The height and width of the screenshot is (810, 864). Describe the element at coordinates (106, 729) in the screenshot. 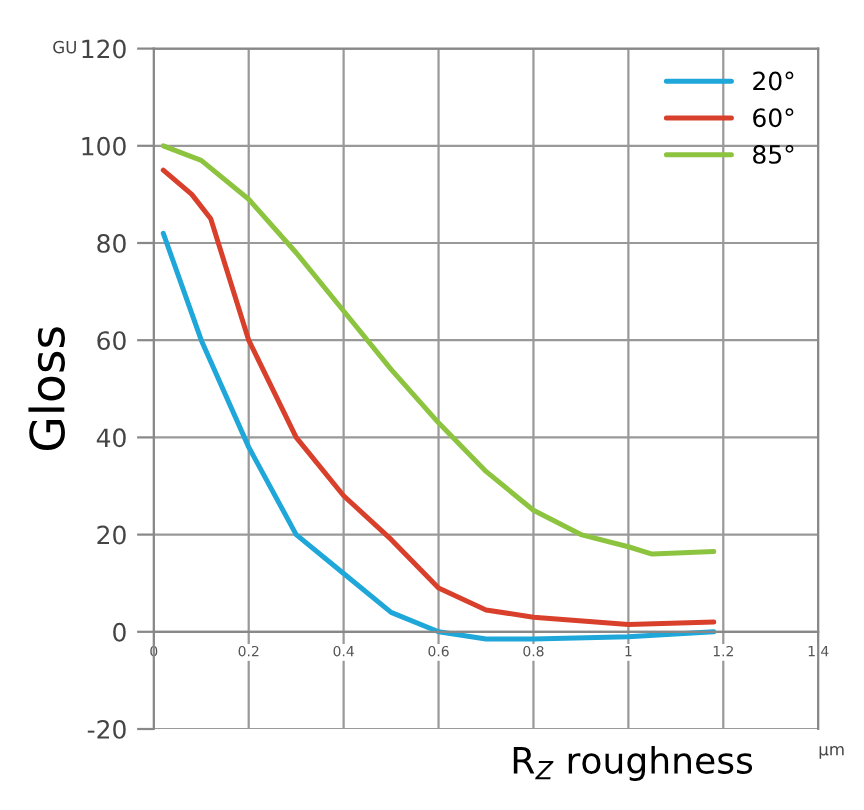

I see `y-tick-label: -20` at that location.